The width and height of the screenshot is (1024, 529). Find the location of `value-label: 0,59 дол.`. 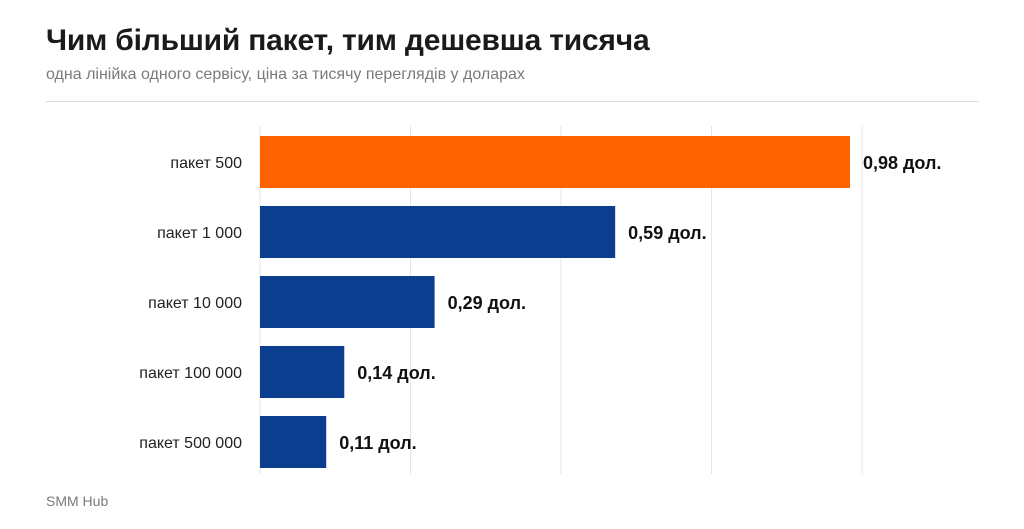

value-label: 0,59 дол. is located at coordinates (667, 233).